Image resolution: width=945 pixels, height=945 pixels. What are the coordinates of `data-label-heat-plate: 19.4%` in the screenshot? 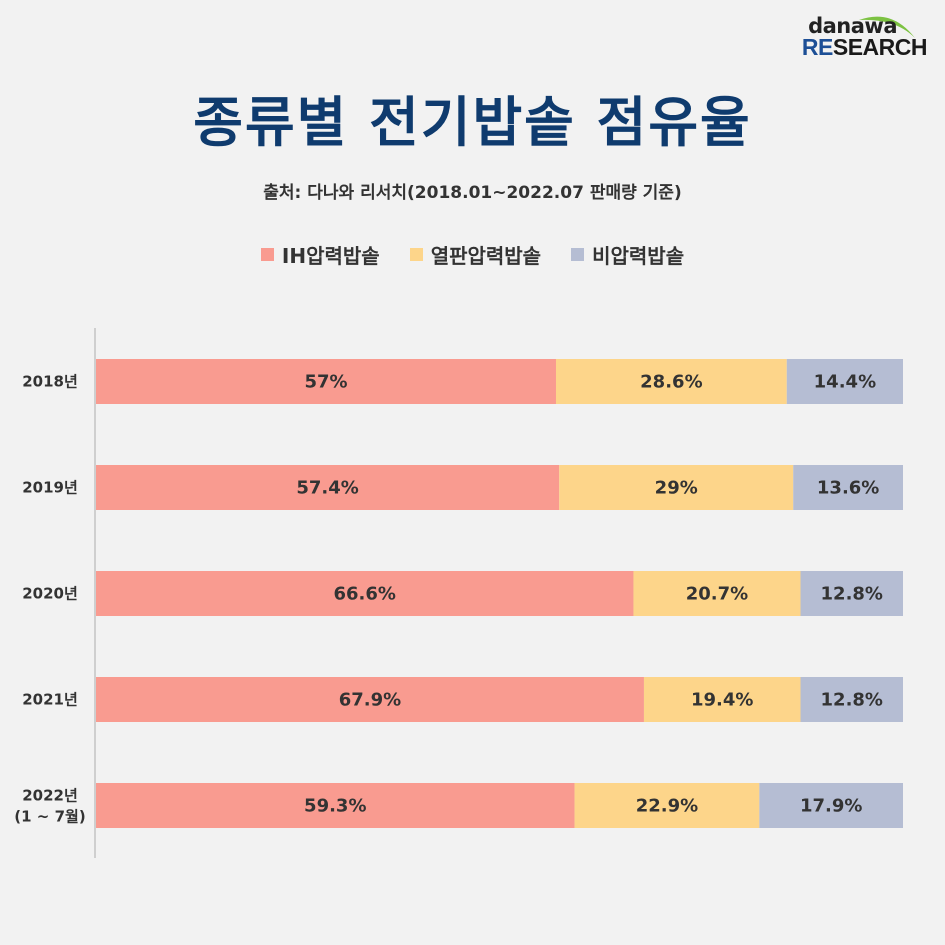 It's located at (722, 700).